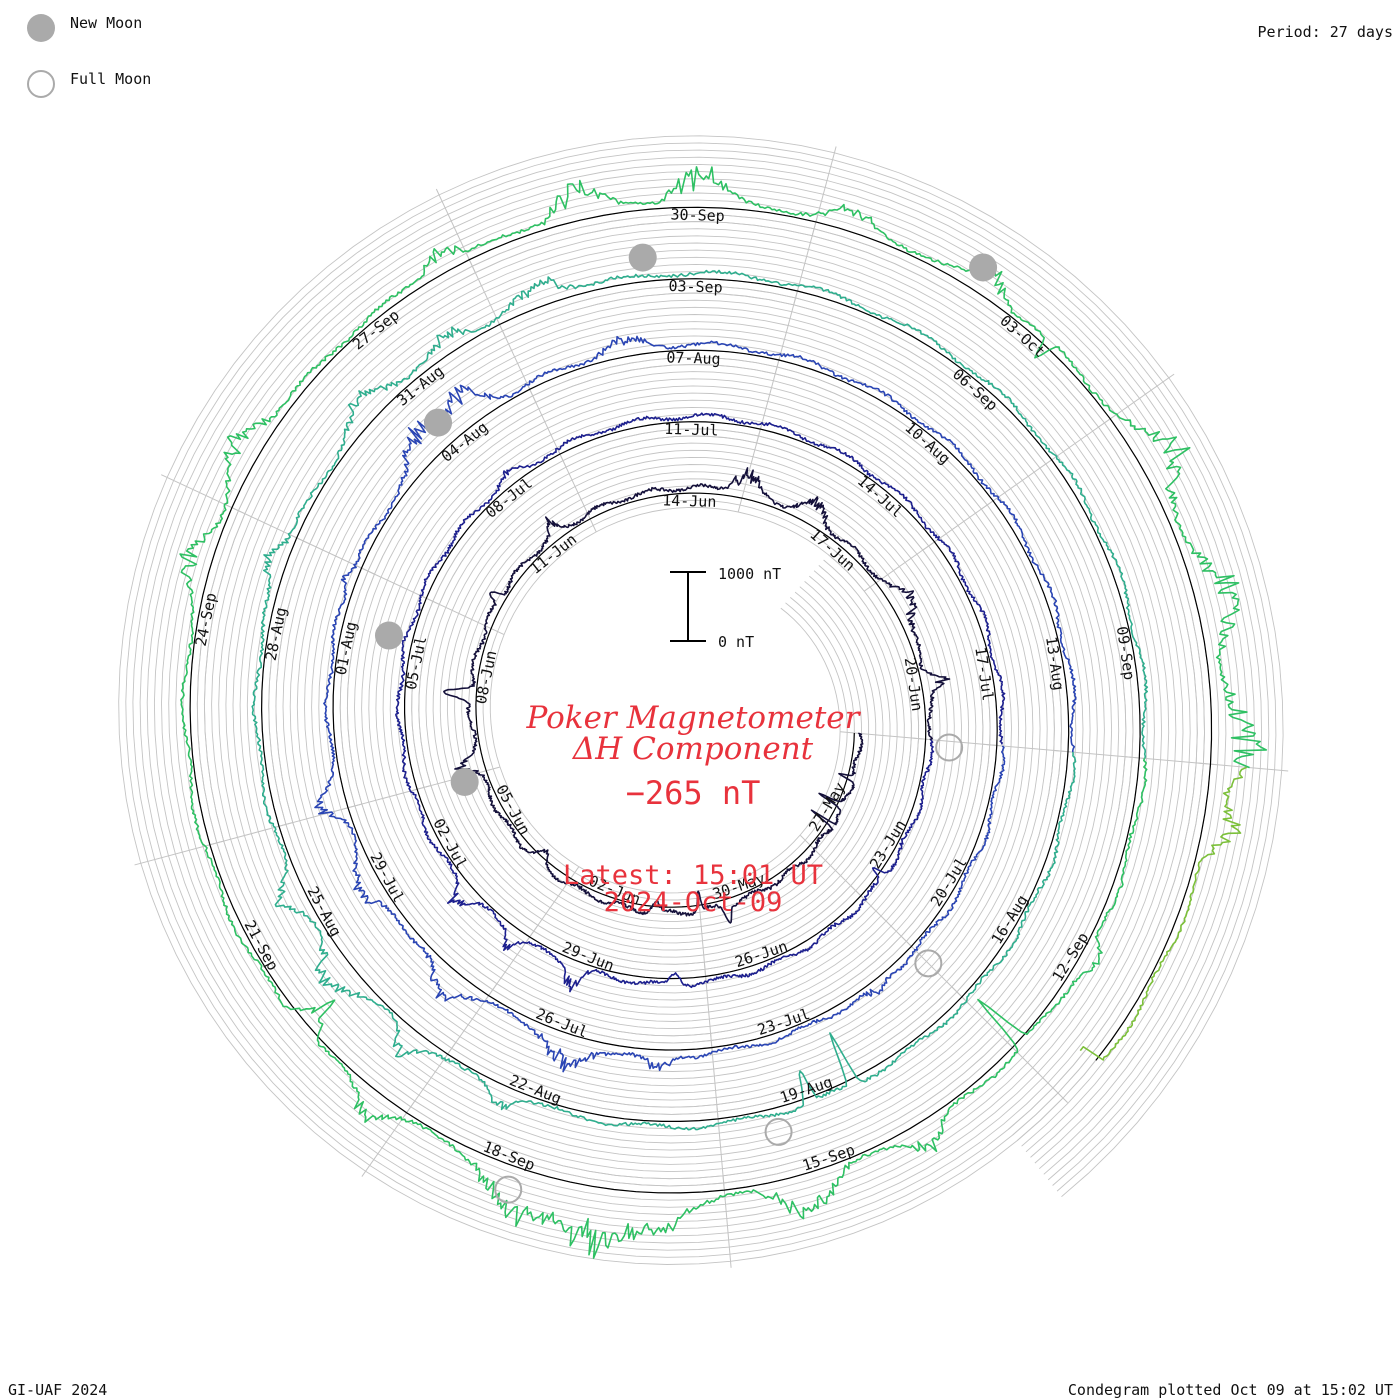 This screenshot has height=1400, width=1400. I want to click on scale-top-label: 1000 nT, so click(749, 574).